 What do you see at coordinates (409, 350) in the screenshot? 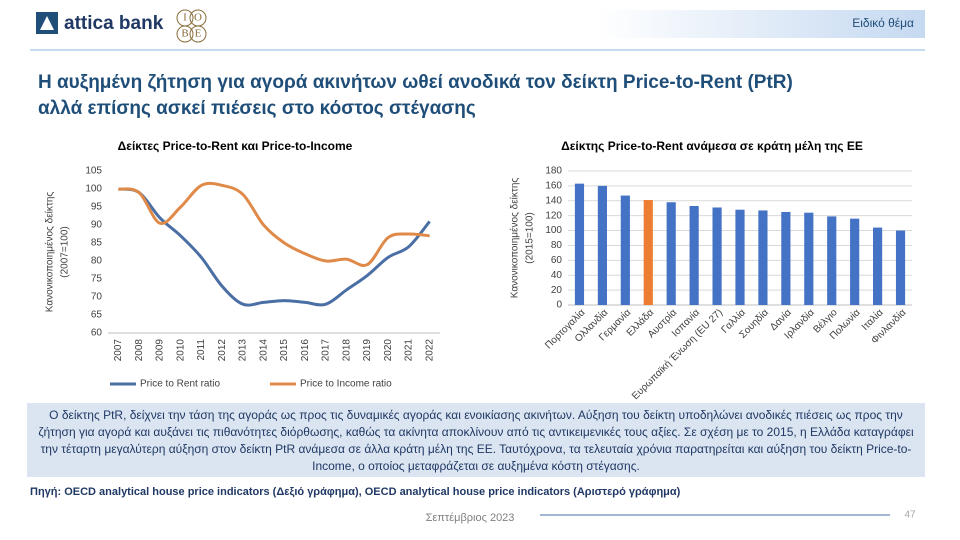
I see `x-tick-label: 2021` at bounding box center [409, 350].